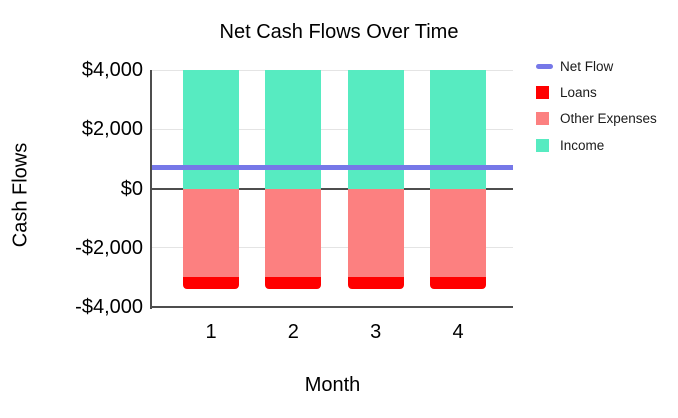 Image resolution: width=678 pixels, height=418 pixels. I want to click on legend-line-swatch-net-flow, so click(544, 66).